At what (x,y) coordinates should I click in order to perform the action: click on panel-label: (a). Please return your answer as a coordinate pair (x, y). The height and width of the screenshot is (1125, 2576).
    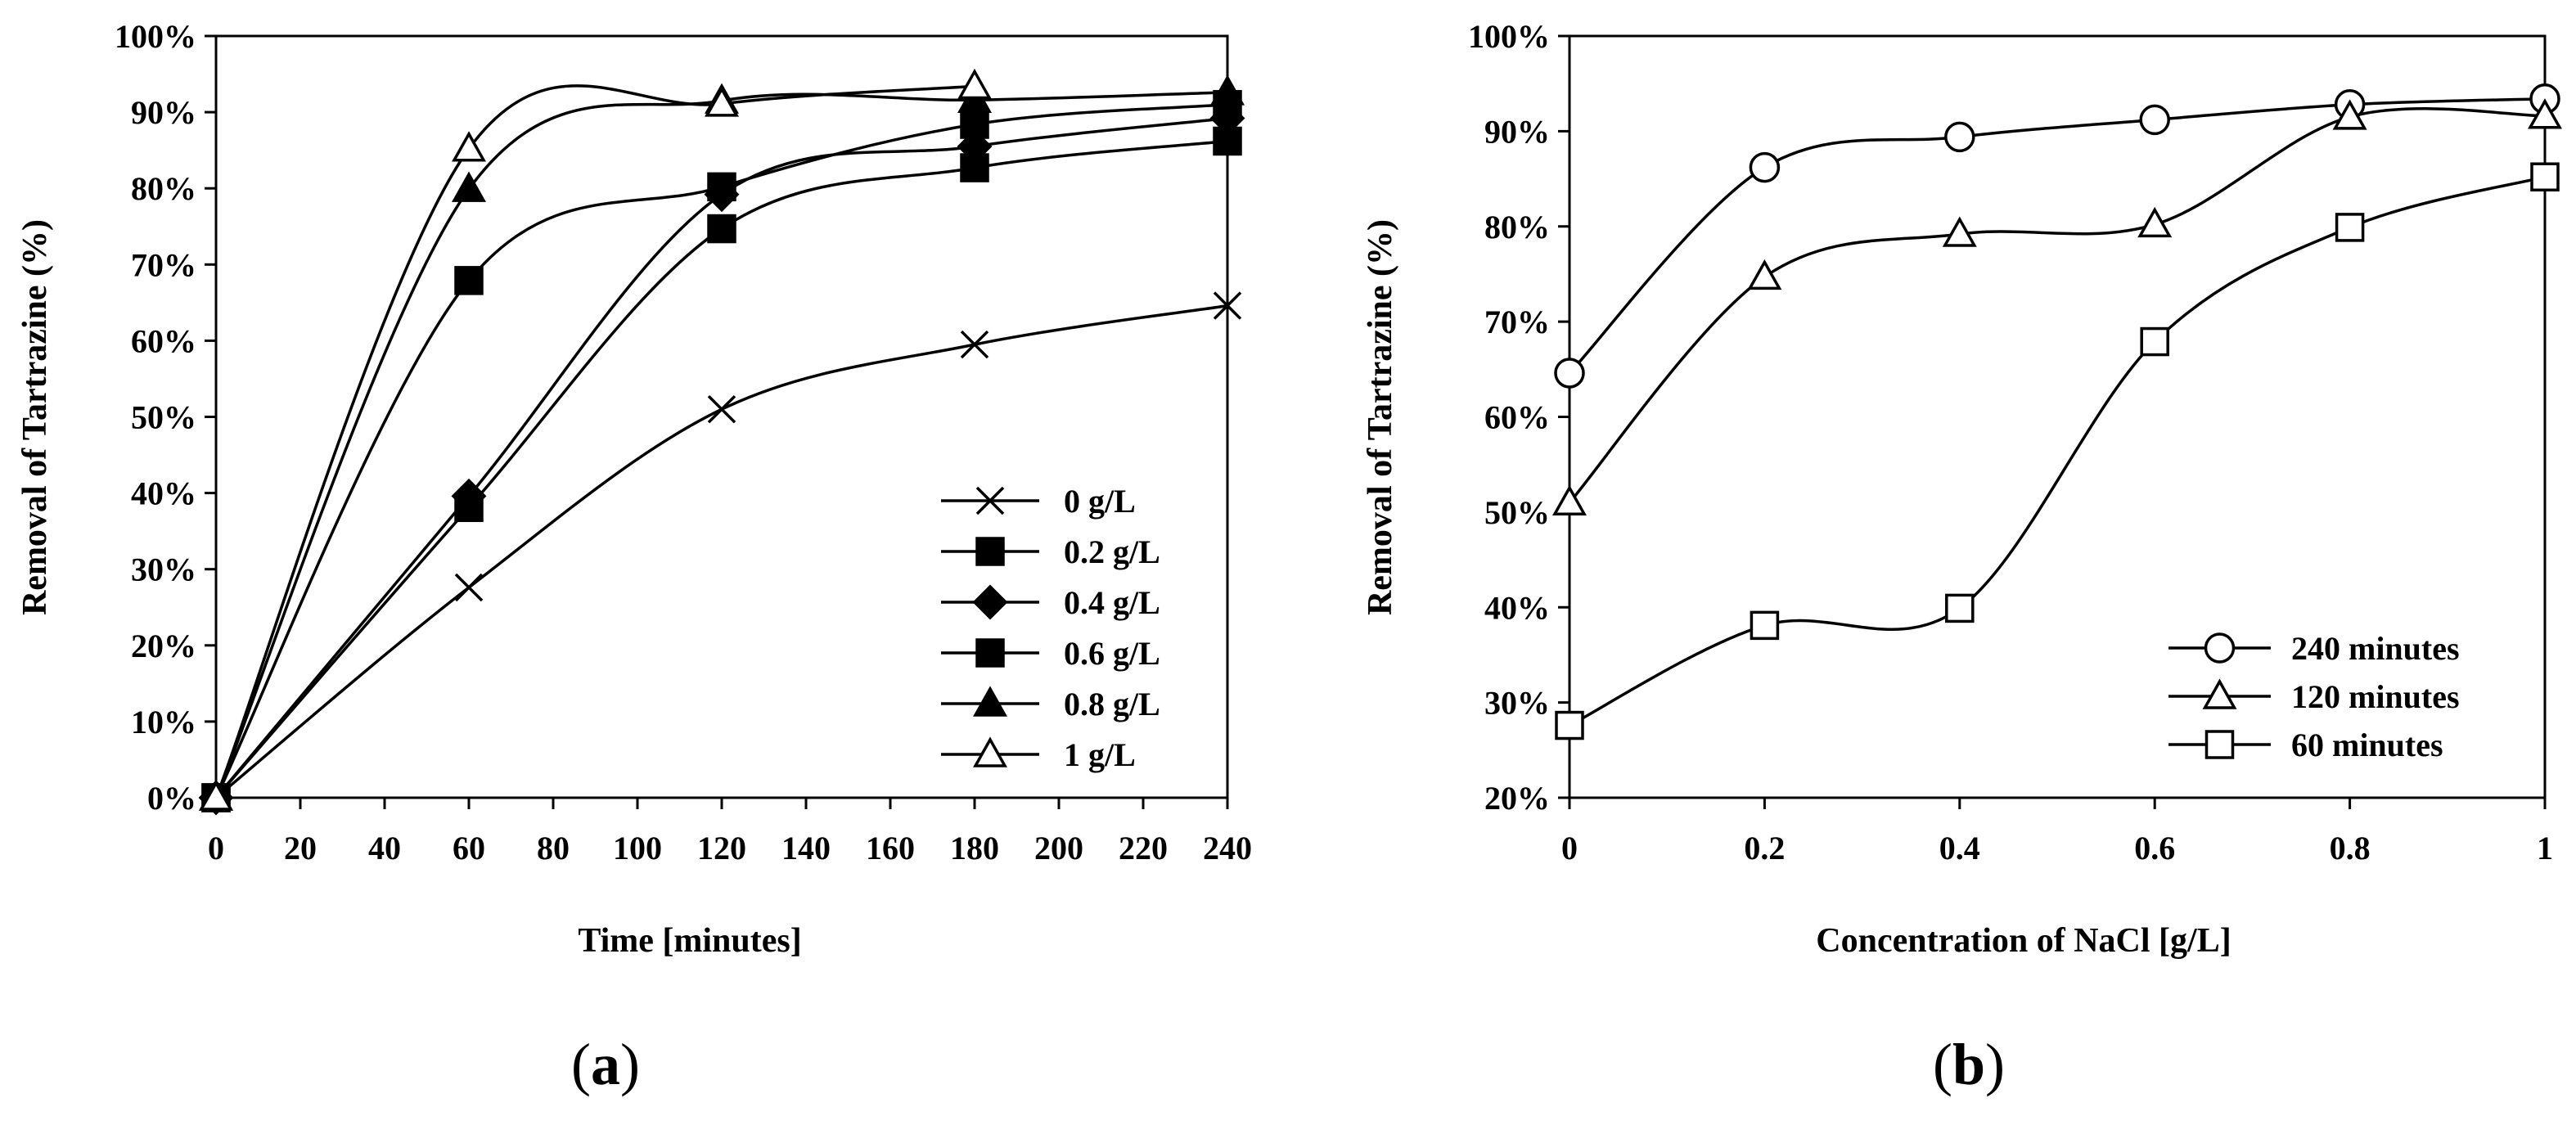
    Looking at the image, I should click on (605, 1065).